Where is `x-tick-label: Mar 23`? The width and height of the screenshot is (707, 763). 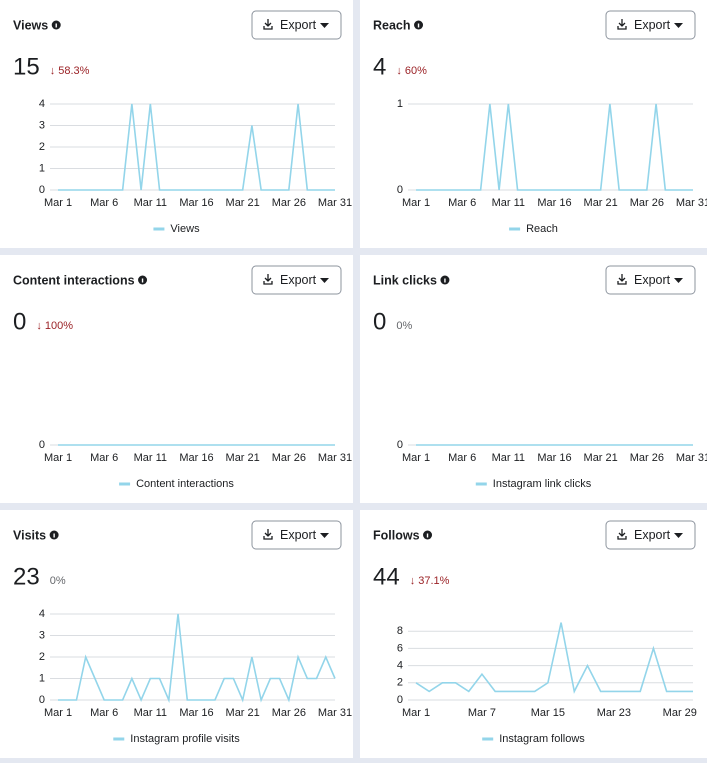 x-tick-label: Mar 23 is located at coordinates (614, 713).